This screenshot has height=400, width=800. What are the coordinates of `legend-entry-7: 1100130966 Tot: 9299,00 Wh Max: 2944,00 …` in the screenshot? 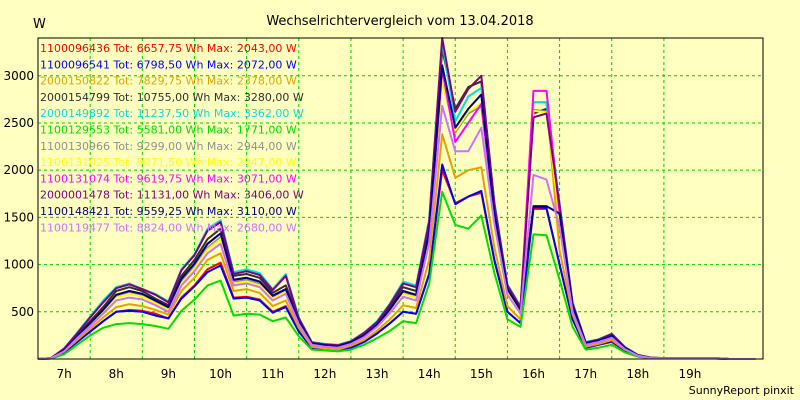 It's located at (168, 146).